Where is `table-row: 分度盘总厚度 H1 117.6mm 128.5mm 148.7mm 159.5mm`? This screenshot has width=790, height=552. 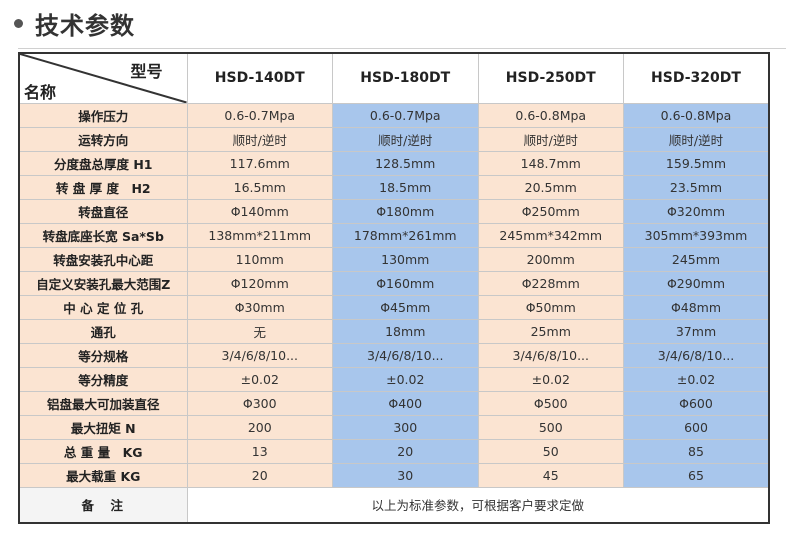
table-row: 分度盘总厚度 H1 117.6mm 128.5mm 148.7mm 159.5mm is located at coordinates (394, 163).